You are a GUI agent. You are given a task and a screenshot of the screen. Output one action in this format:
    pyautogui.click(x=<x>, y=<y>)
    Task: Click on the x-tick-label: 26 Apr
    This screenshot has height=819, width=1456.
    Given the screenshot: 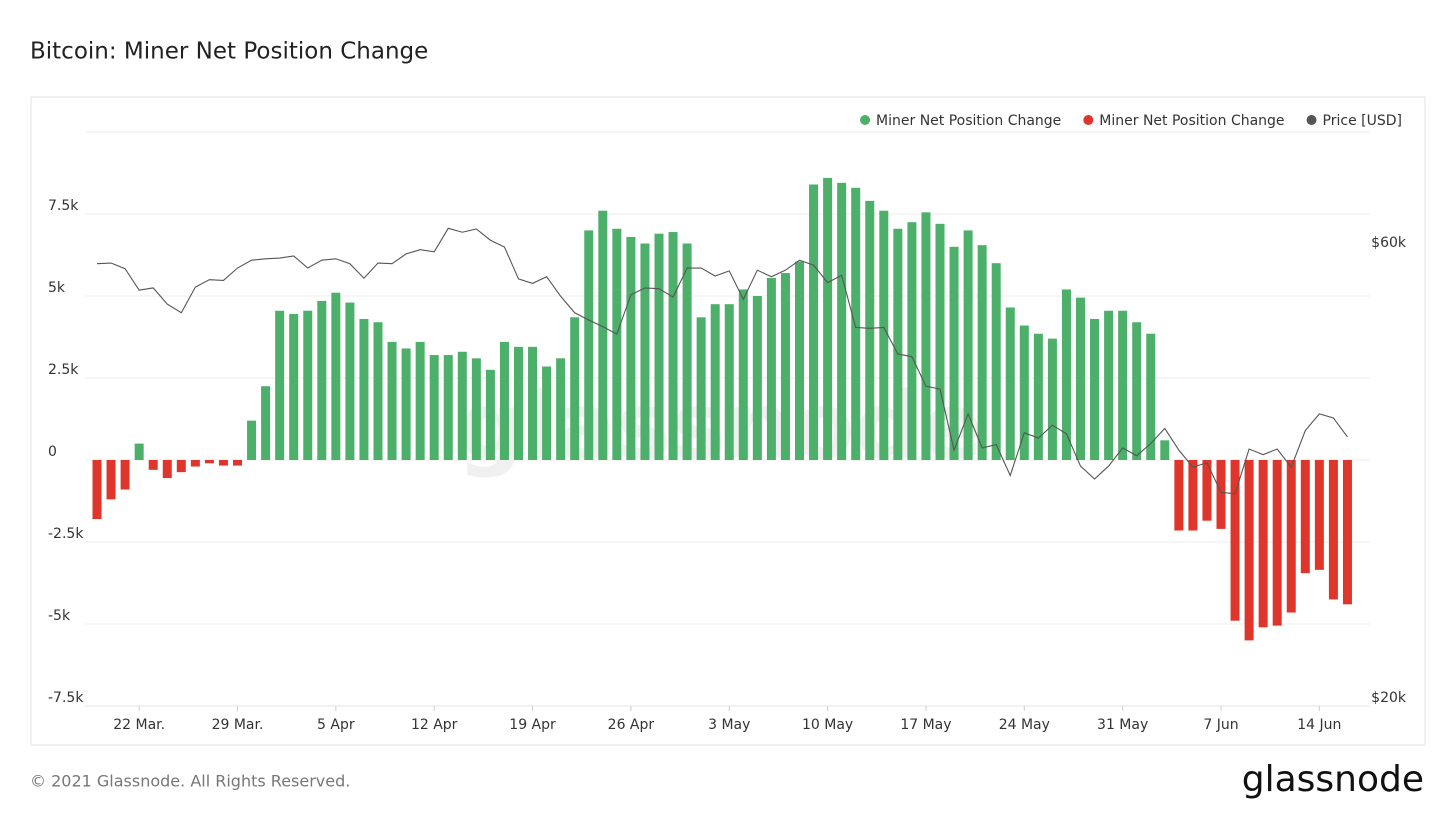 What is the action you would take?
    pyautogui.click(x=631, y=725)
    